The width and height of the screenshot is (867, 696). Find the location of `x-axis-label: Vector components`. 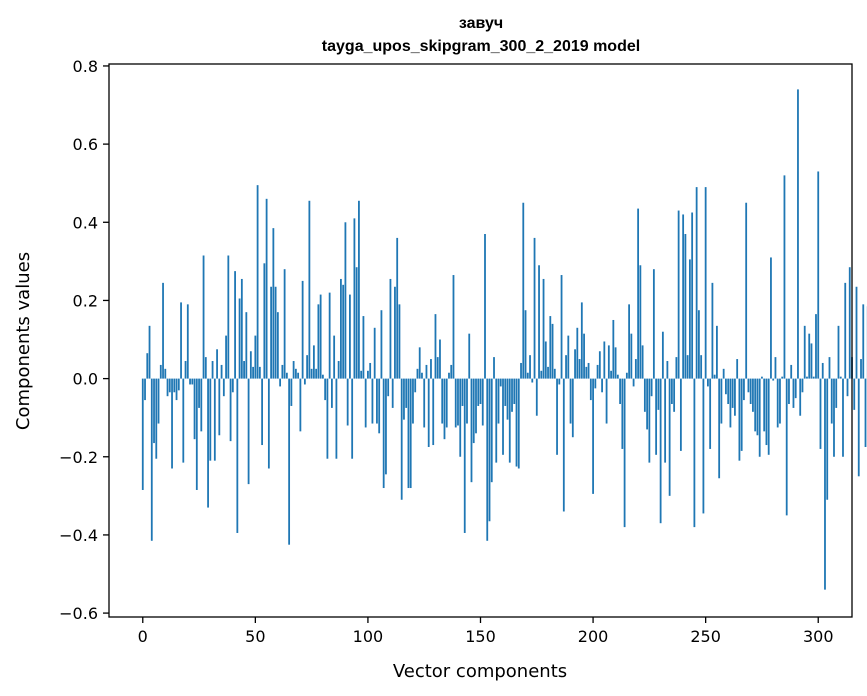

x-axis-label: Vector components is located at coordinates (480, 671).